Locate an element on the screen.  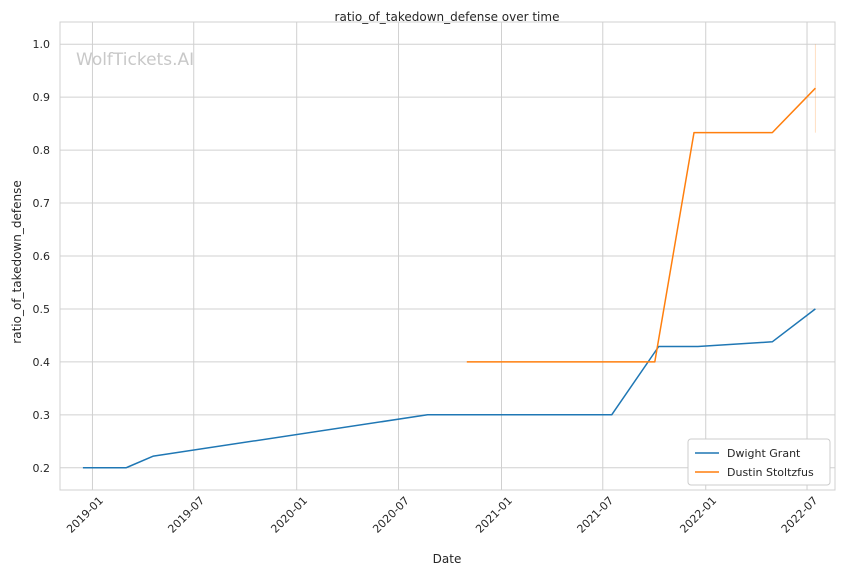
y-tick-labels: 0.2 0.3 0.4 0.5 0.6 0.7 0.8 0.9 1.0 is located at coordinates (42, 256).